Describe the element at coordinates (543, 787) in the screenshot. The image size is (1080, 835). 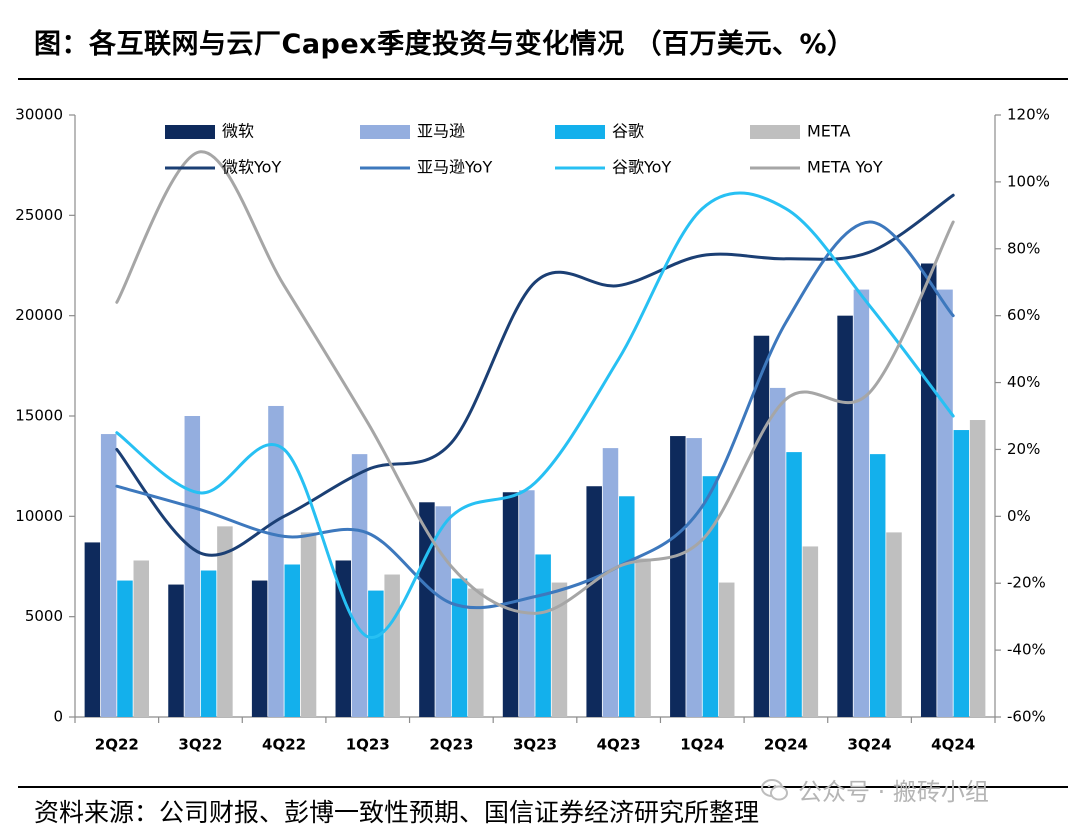
I see `source-rule` at that location.